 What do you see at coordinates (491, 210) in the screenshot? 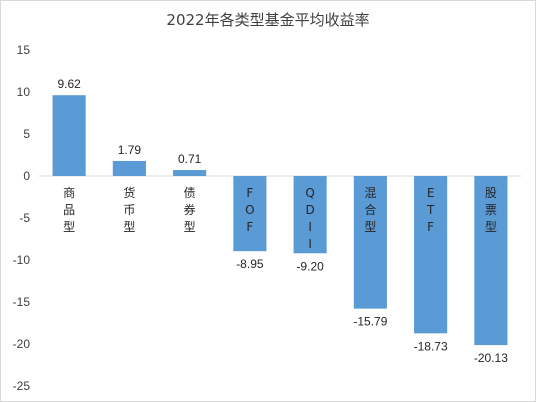
I see `category-label: 股票型` at bounding box center [491, 210].